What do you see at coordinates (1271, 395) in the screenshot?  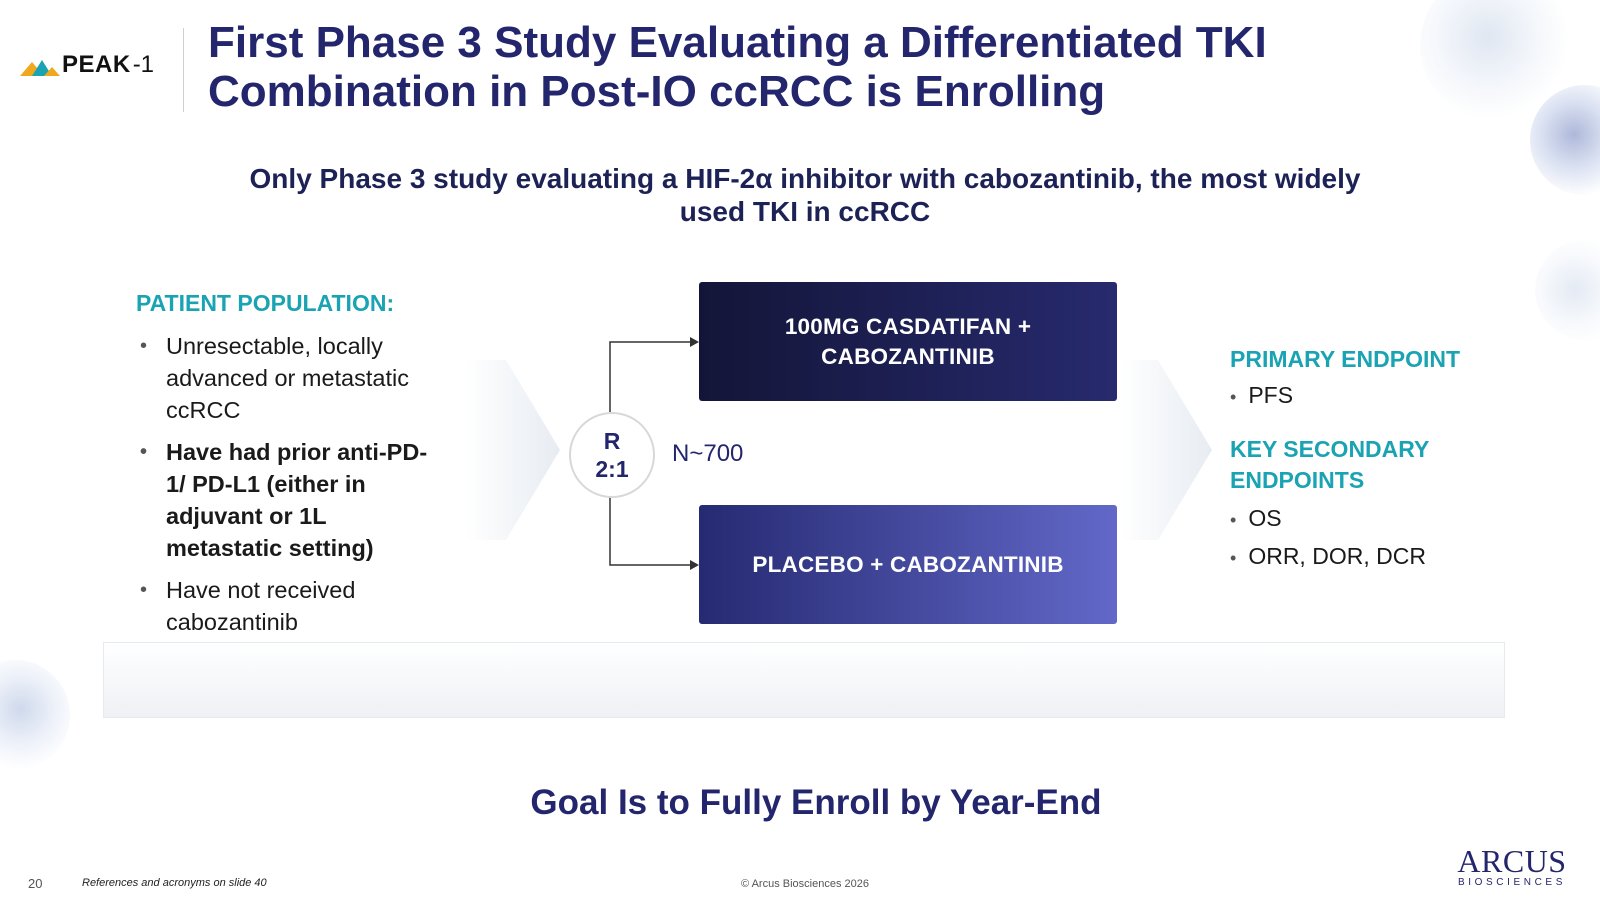 I see `endpoint-text: PFS` at bounding box center [1271, 395].